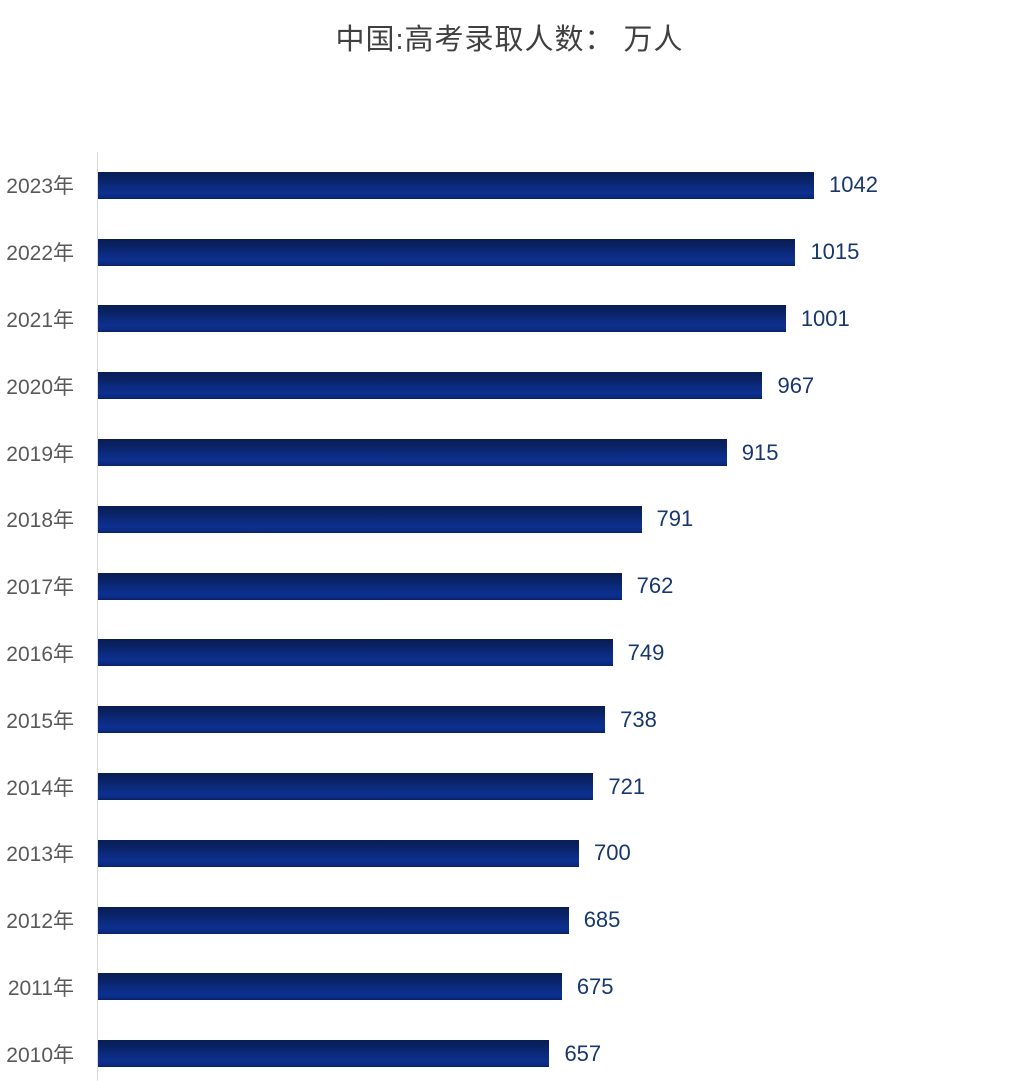  I want to click on bar-row: 2018年 791, so click(509, 519).